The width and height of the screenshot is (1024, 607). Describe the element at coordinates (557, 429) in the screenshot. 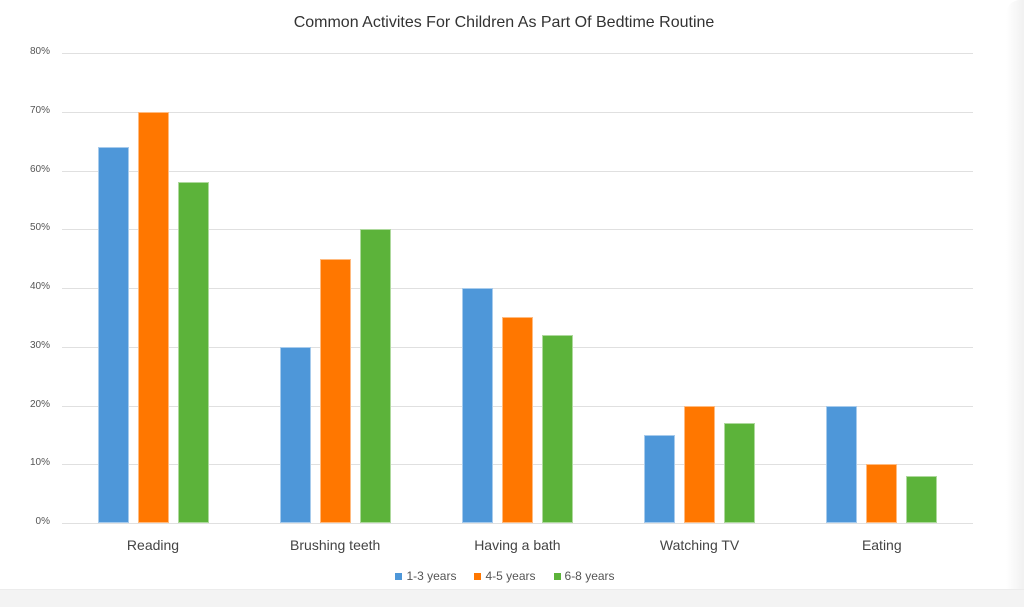

I see `bar-6-8-years-having-a-bath` at that location.